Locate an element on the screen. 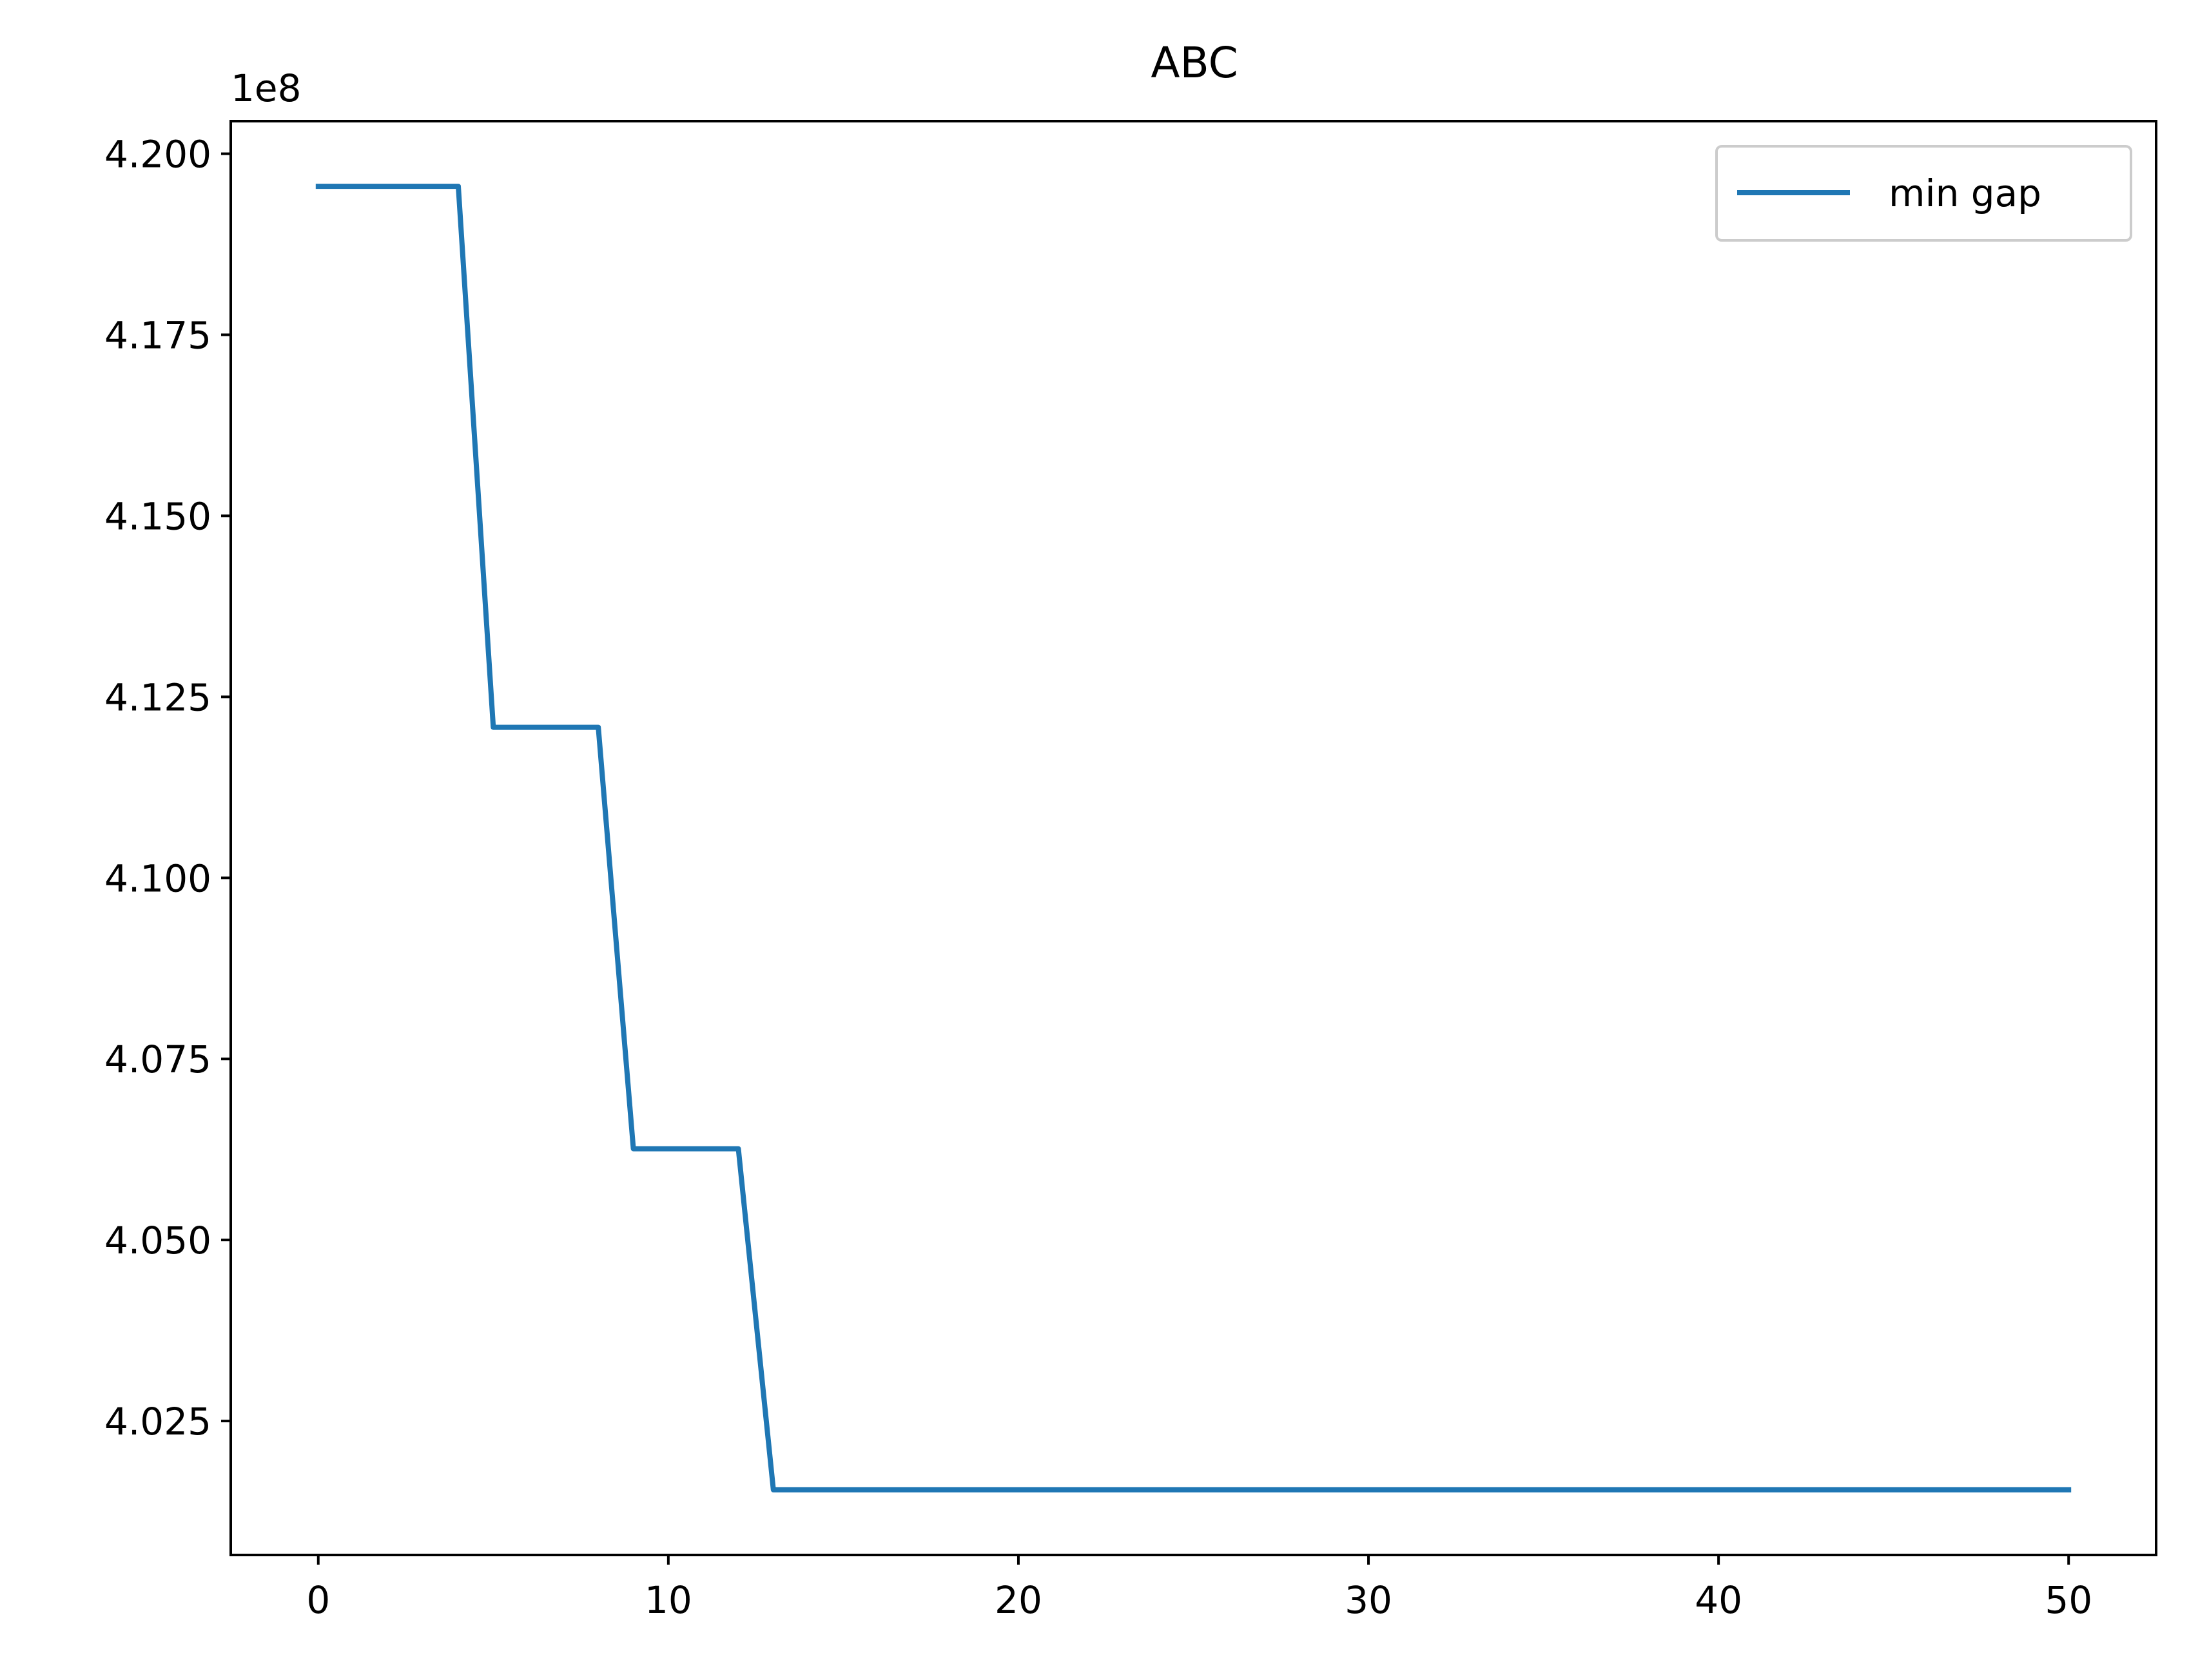  legend-label: min gap is located at coordinates (1965, 193).